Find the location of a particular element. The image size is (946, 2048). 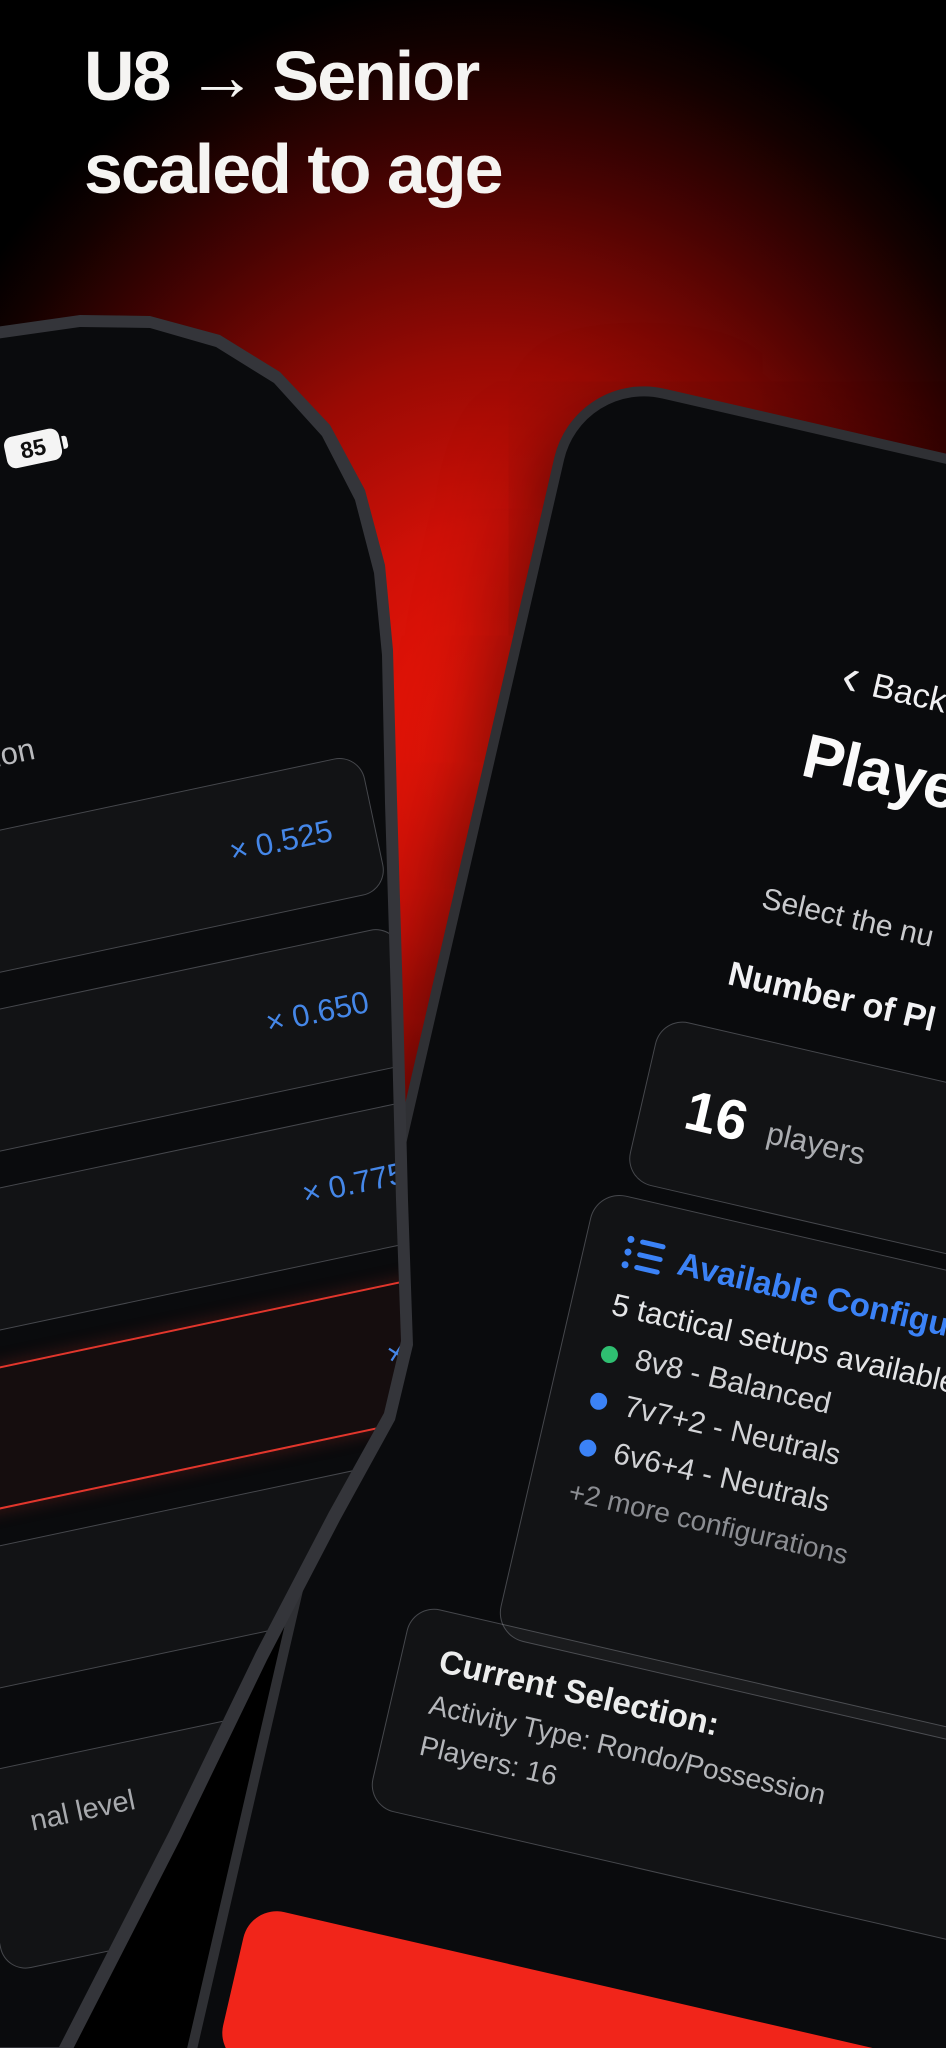

player-count-value: 16 is located at coordinates (717, 1115).